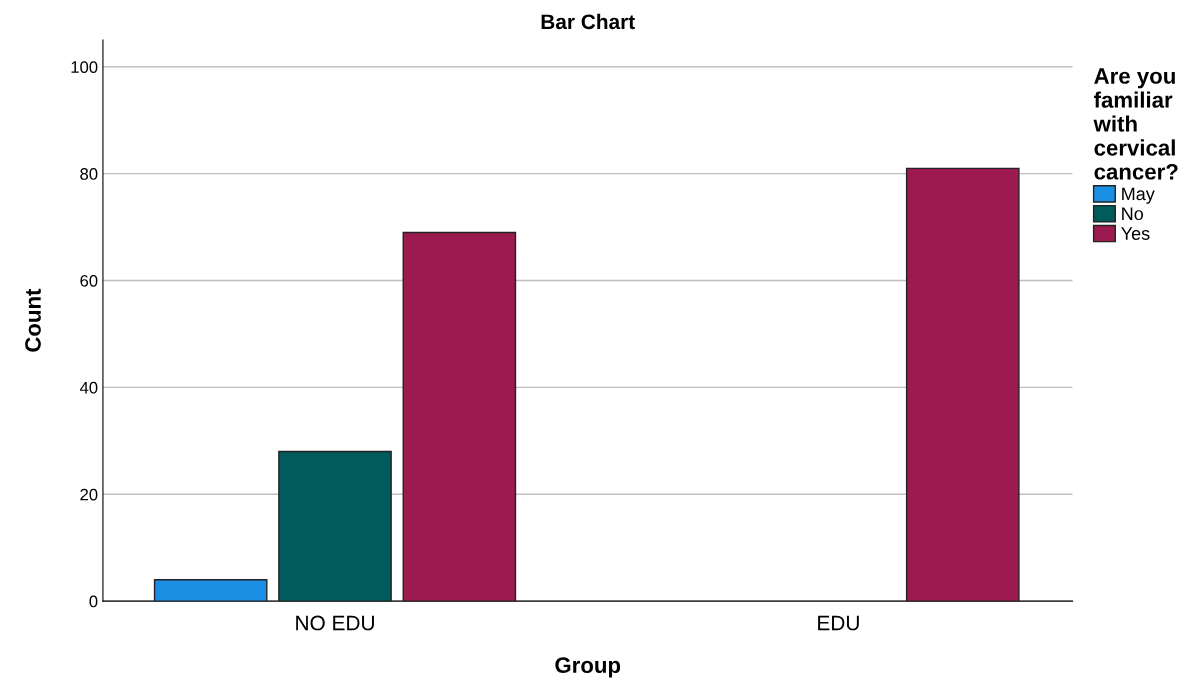 The width and height of the screenshot is (1197, 691). What do you see at coordinates (335, 623) in the screenshot?
I see `x-tick-label: NO EDU` at bounding box center [335, 623].